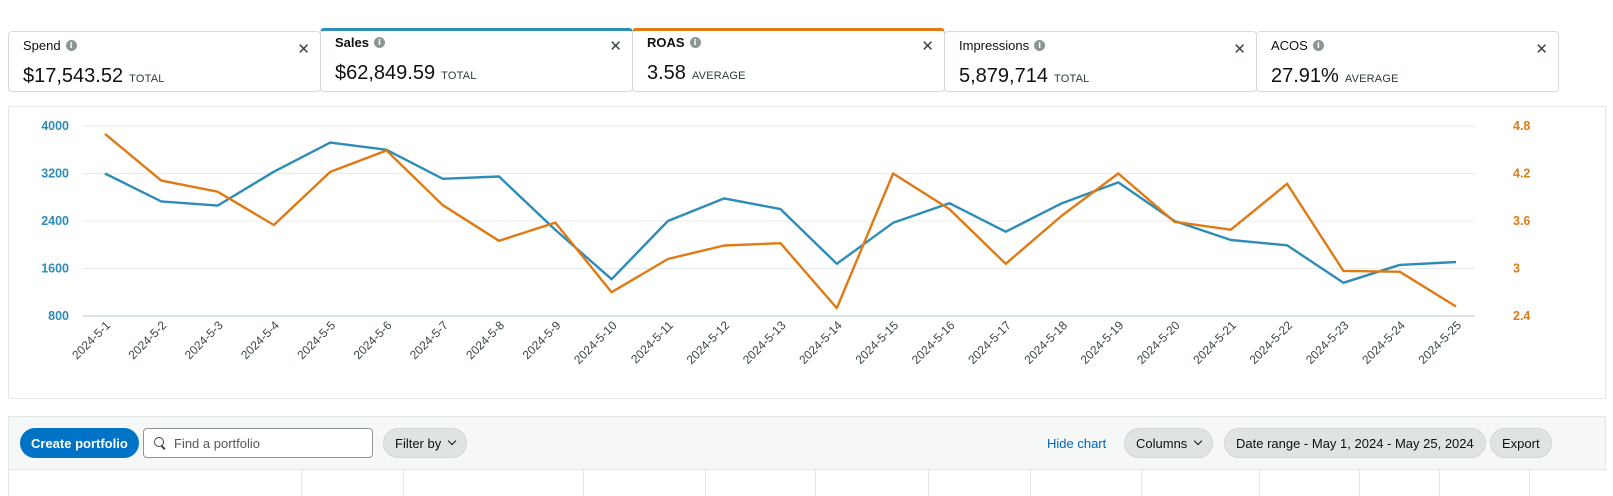  I want to click on metric-value-row: $17,543.52 TOTAL, so click(94, 76).